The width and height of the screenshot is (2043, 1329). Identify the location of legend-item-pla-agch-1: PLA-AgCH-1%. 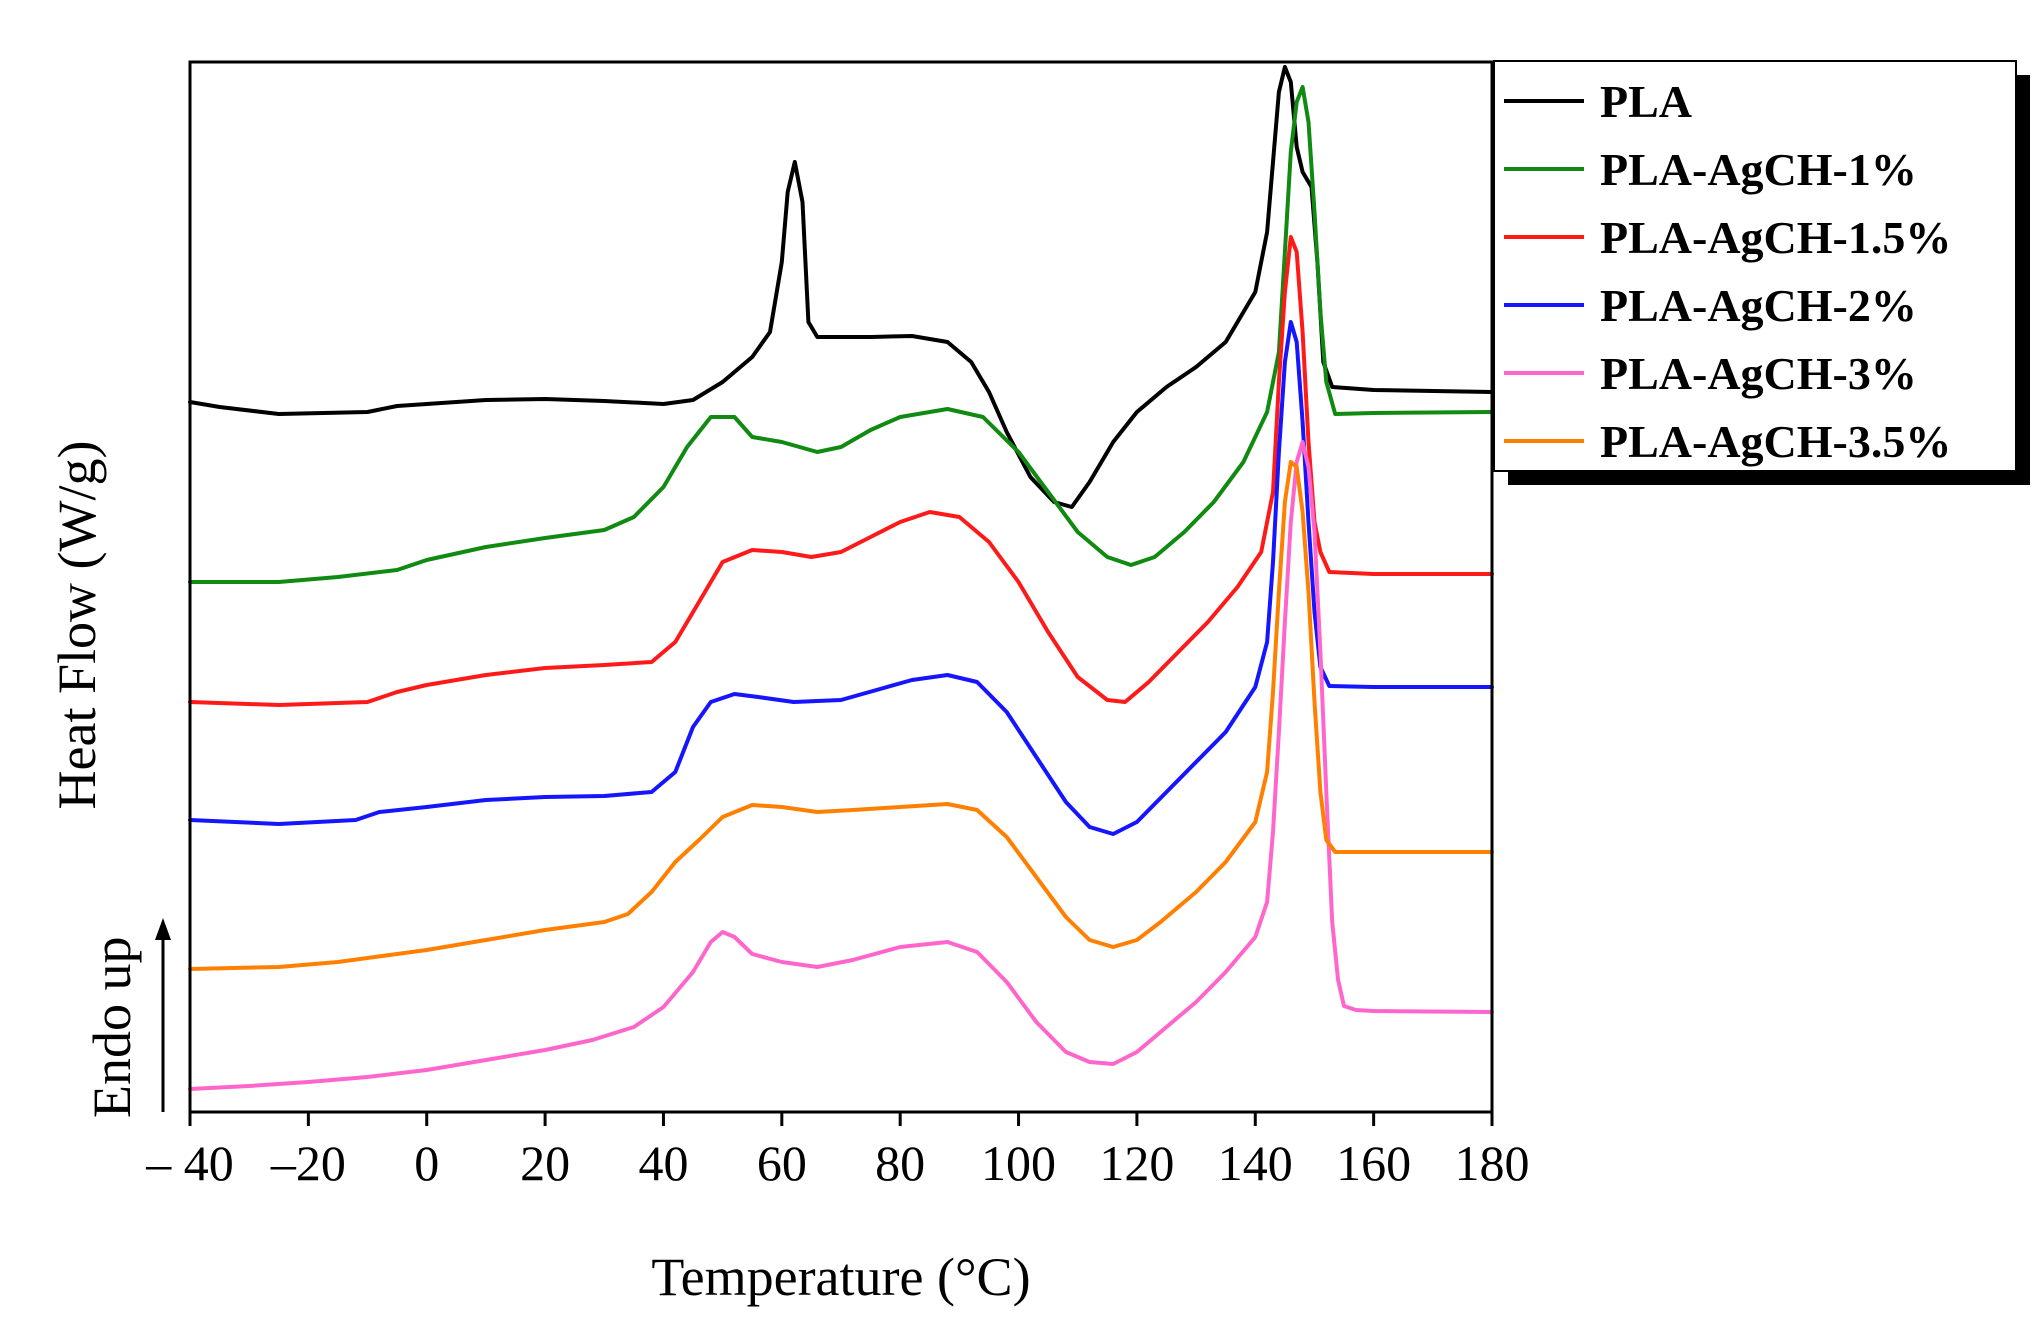
(1710, 169).